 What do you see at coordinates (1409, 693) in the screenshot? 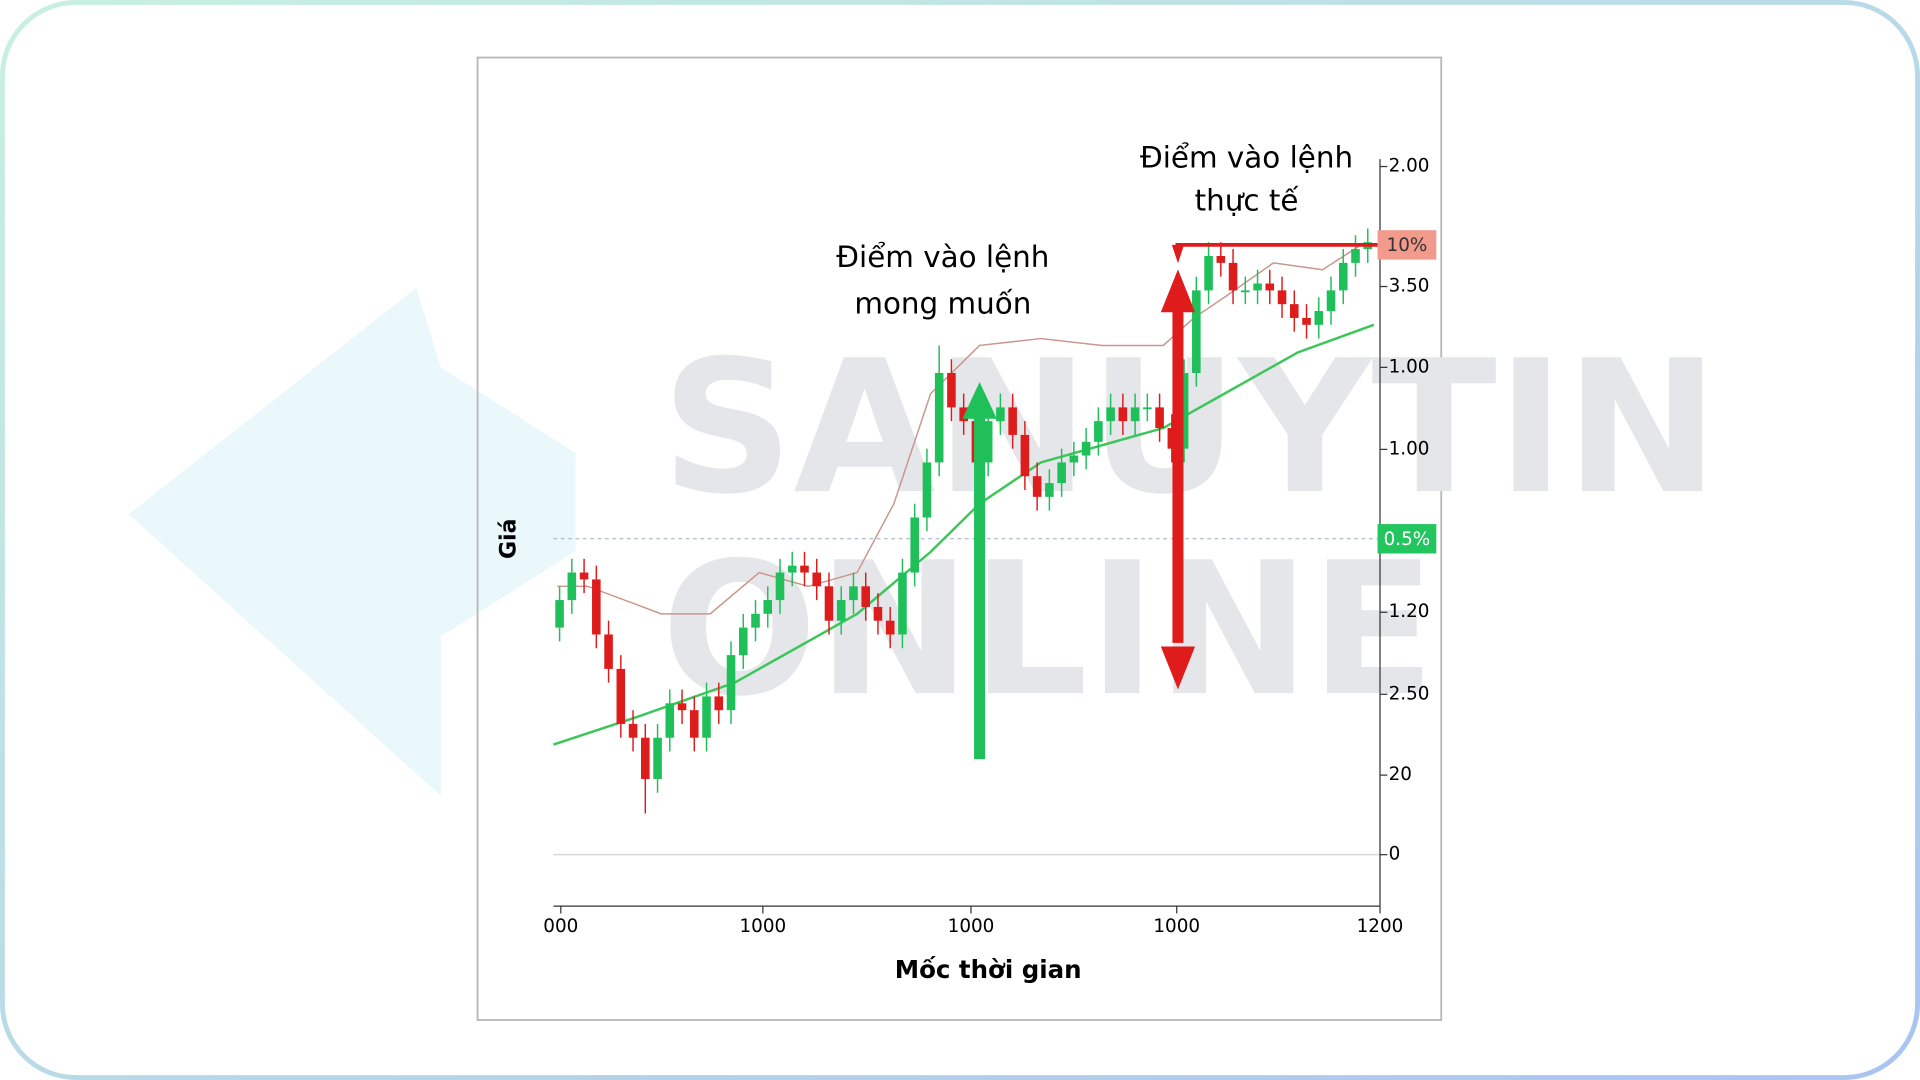
I see `y-tick-label: 2.50` at bounding box center [1409, 693].